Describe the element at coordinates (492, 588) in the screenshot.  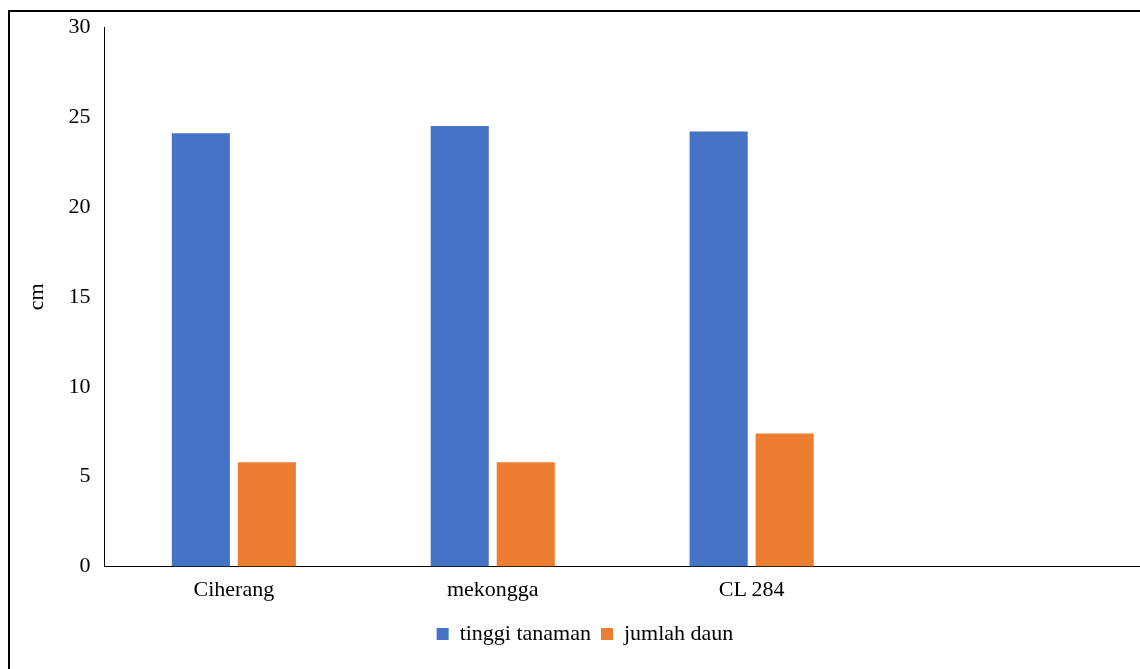
I see `x-tick-label: mekongga` at that location.